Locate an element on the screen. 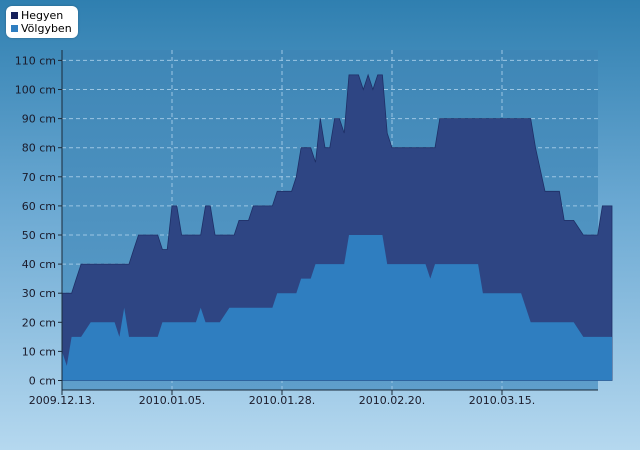 This screenshot has height=450, width=640. y-tick-label: 40 cm is located at coordinates (39, 264).